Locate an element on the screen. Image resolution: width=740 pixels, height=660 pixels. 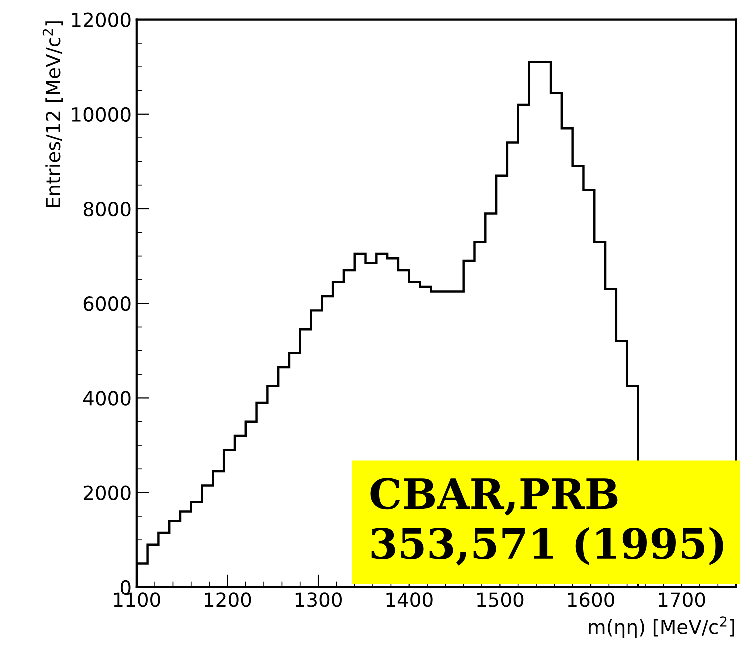
x-tick-label: 1600 is located at coordinates (591, 600).